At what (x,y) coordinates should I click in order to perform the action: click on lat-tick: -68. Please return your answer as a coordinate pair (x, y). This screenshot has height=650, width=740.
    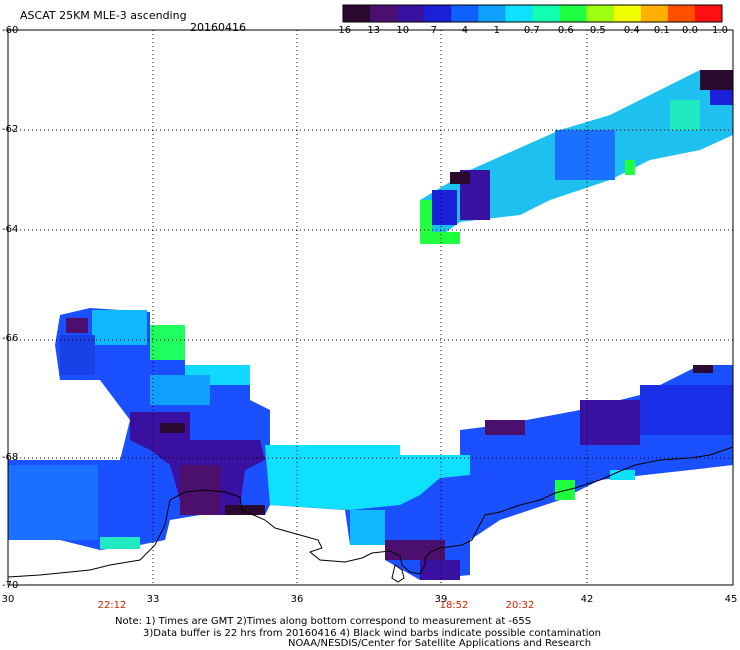
    Looking at the image, I should click on (10, 457).